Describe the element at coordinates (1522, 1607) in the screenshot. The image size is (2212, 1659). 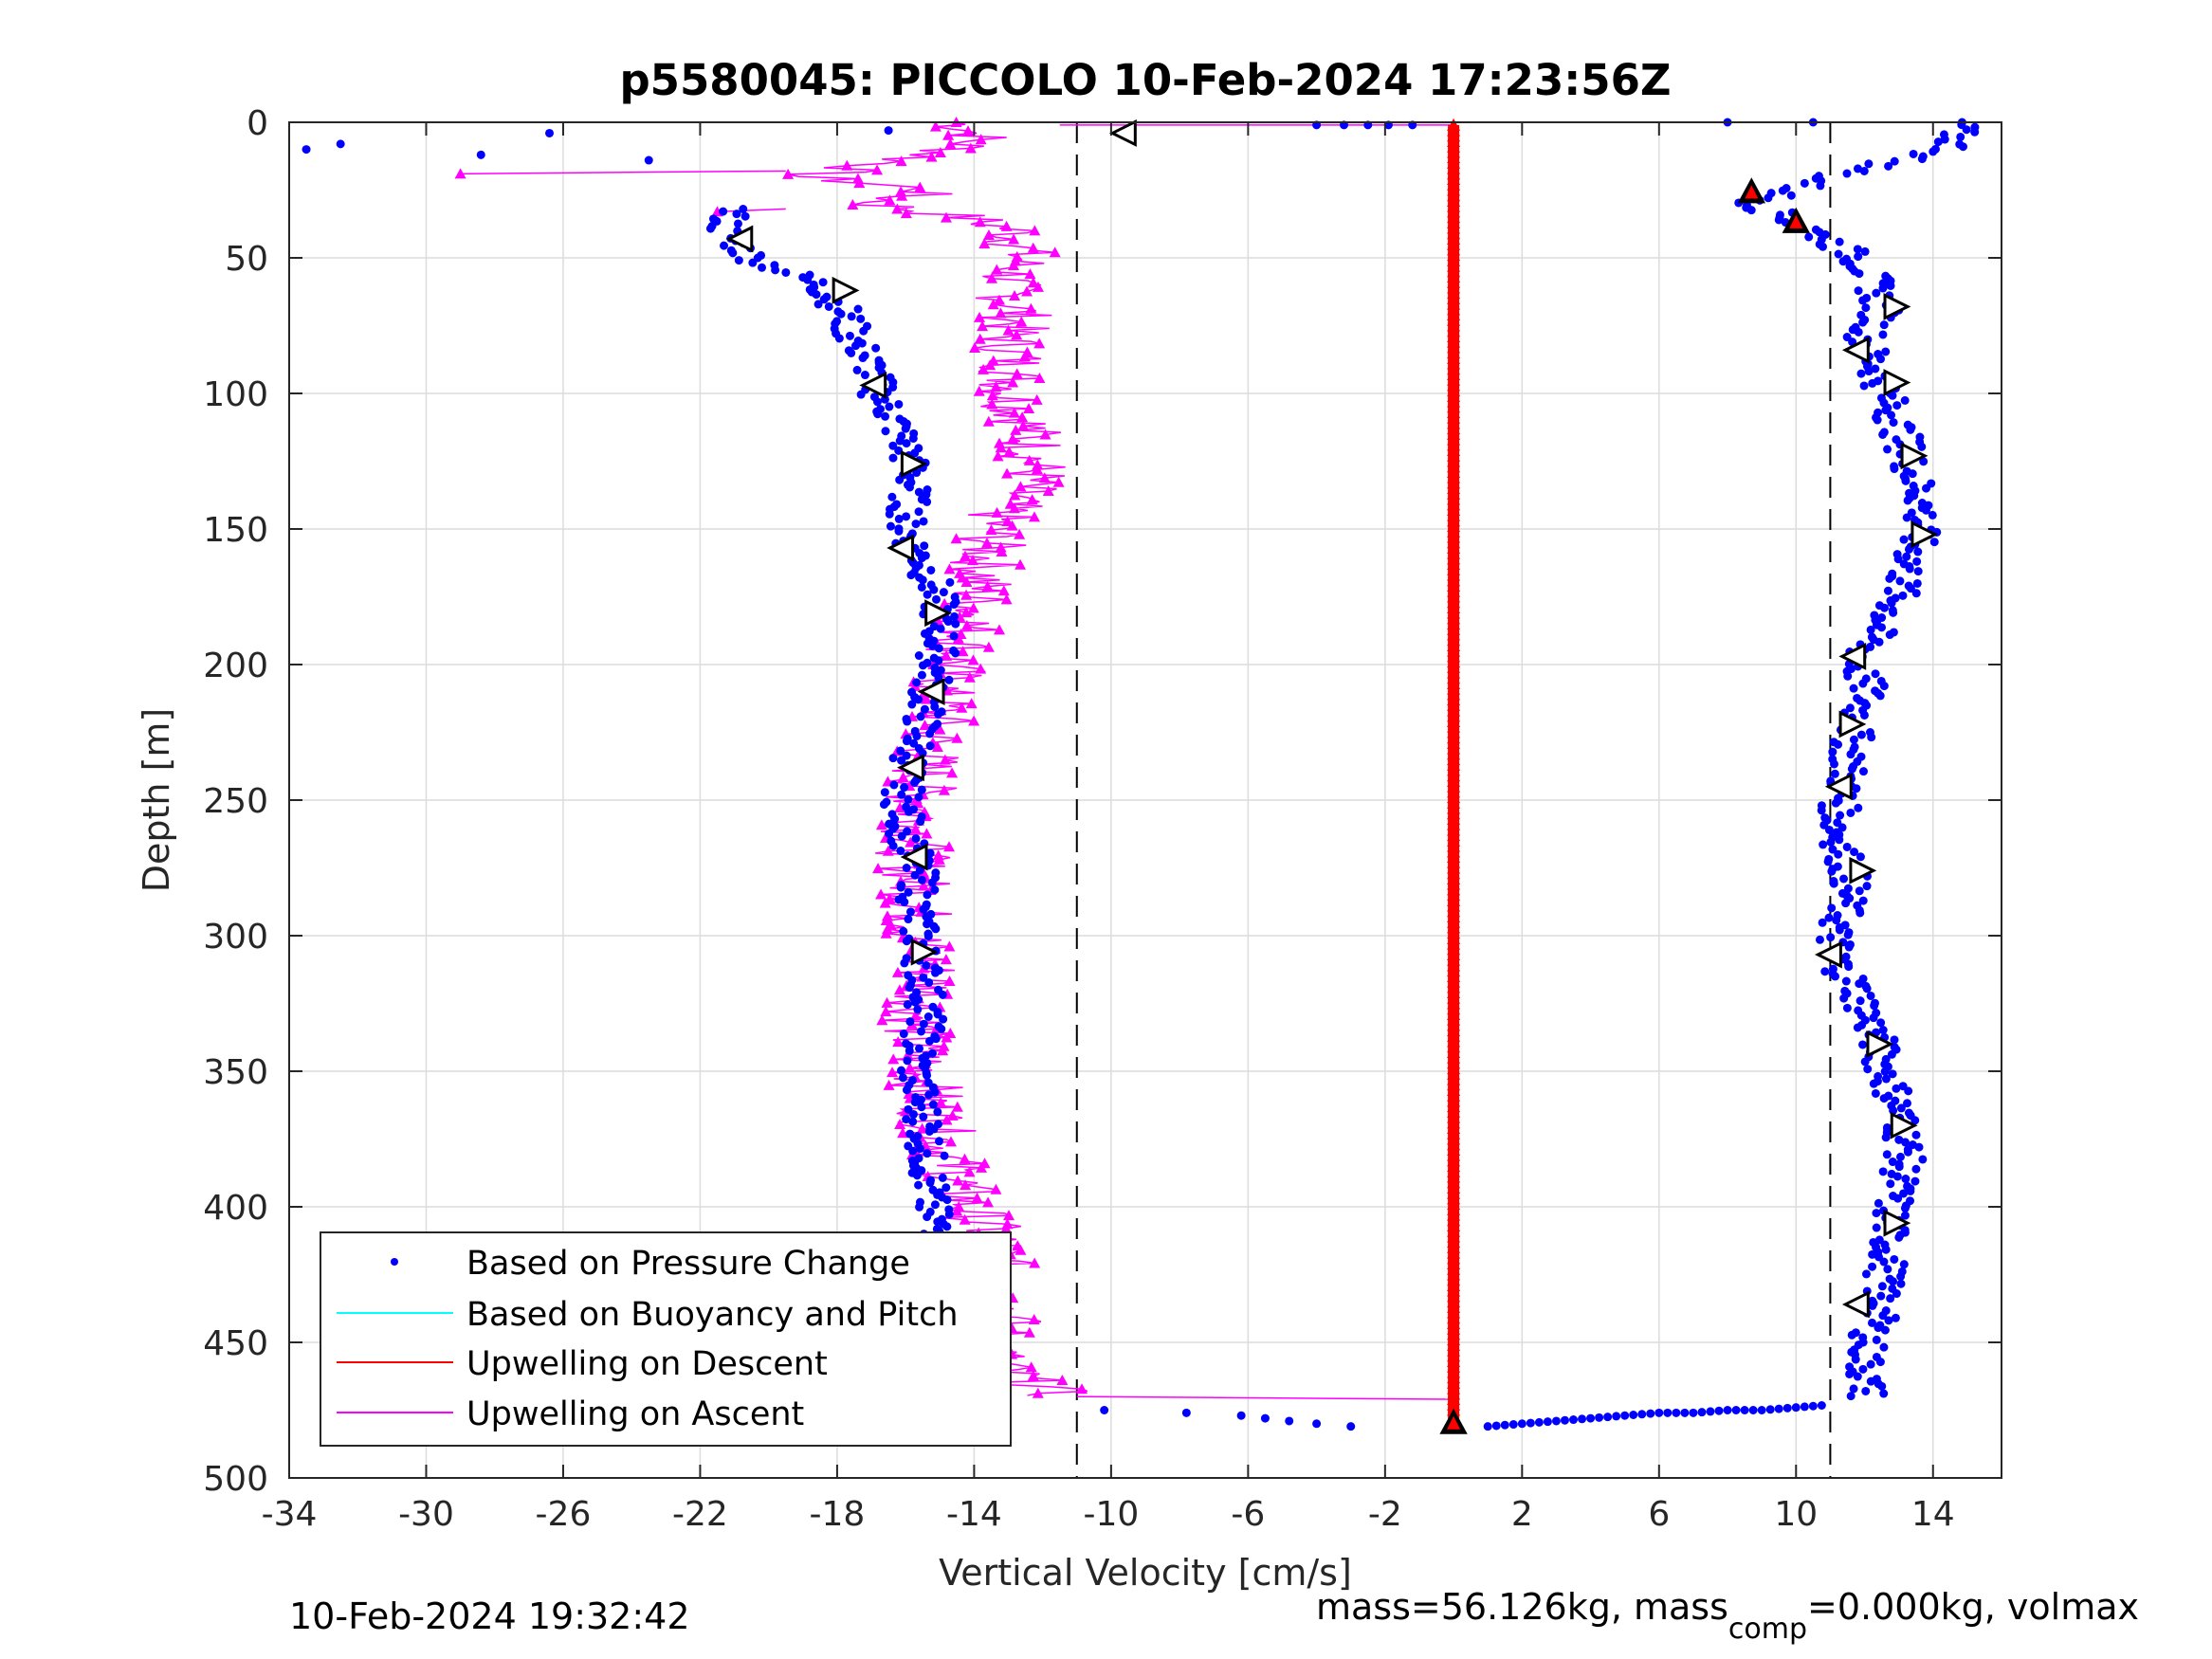
I see `footer-mass-prefix: mass=56.126kg, mass` at that location.